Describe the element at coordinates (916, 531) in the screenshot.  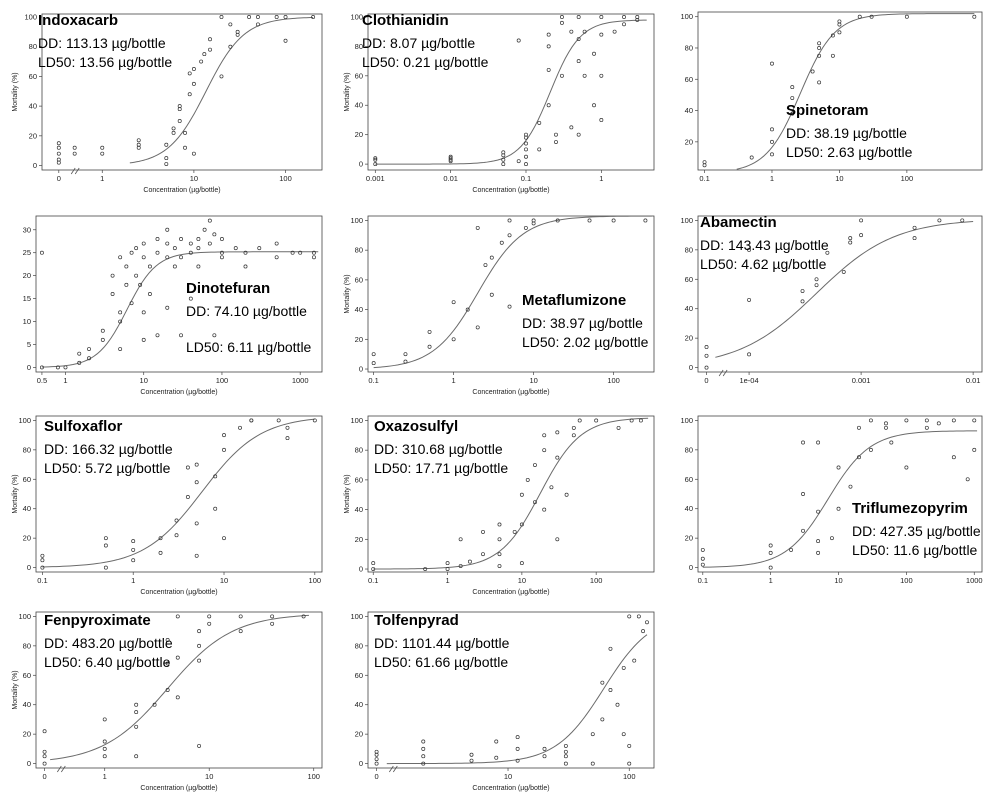
I see `dd-annotation: DD: 427.35 µg/bottle` at that location.